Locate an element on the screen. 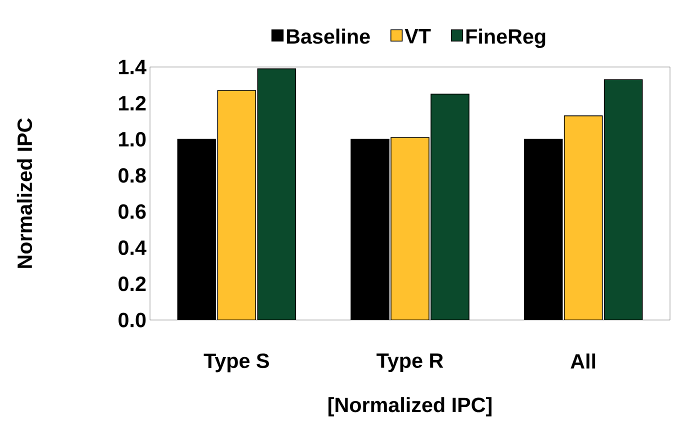 The image size is (681, 435). legend-label: VT is located at coordinates (417, 36).